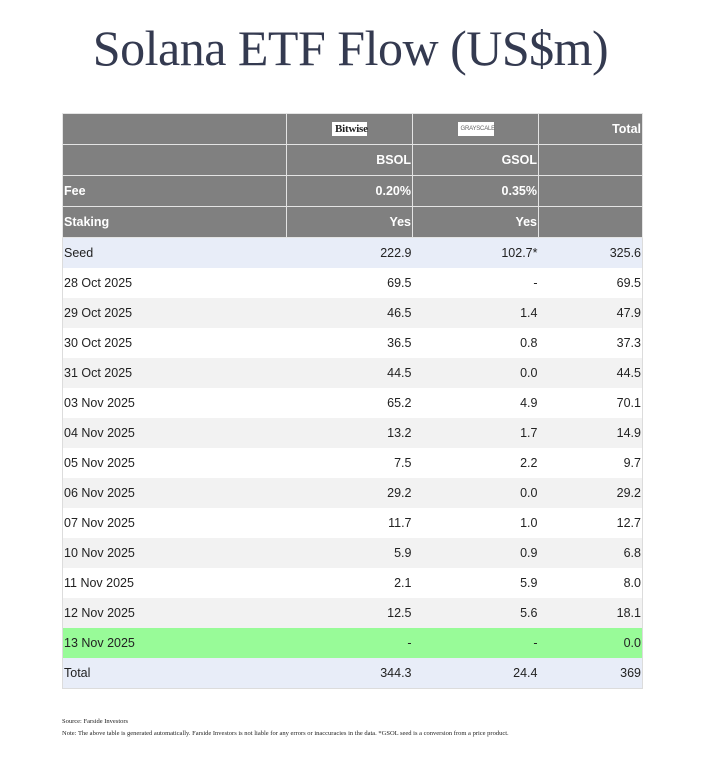  I want to click on bsol-value: 46.5, so click(349, 313).